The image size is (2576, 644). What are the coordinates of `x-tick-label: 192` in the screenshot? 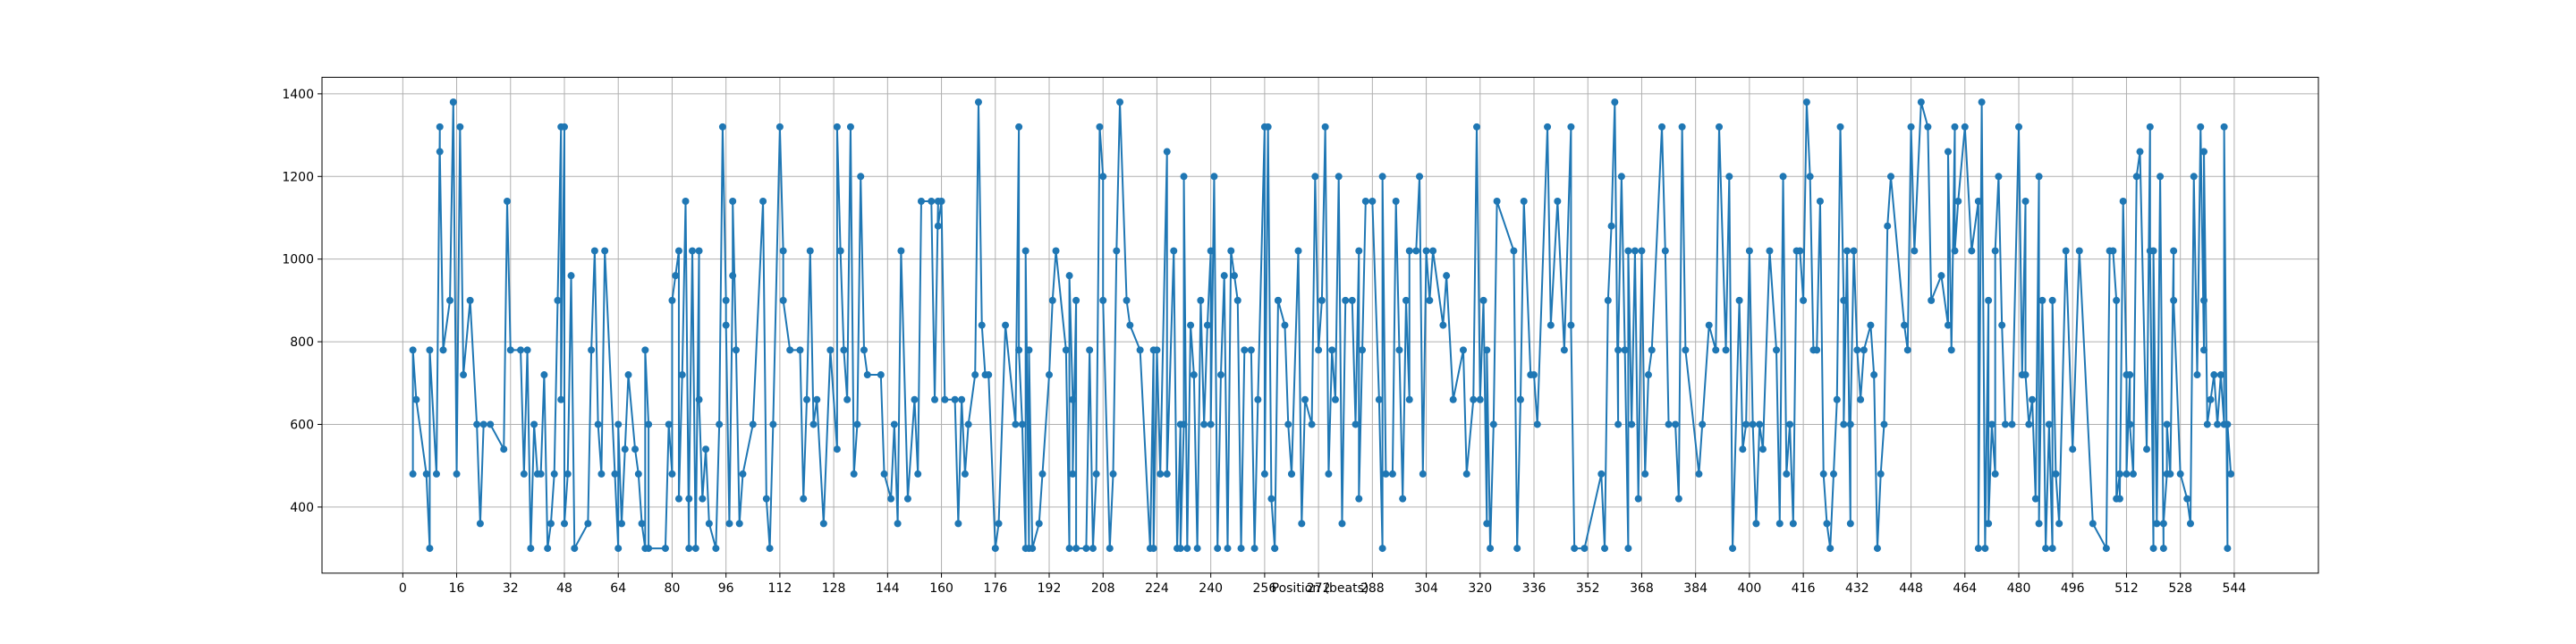 It's located at (1050, 588).